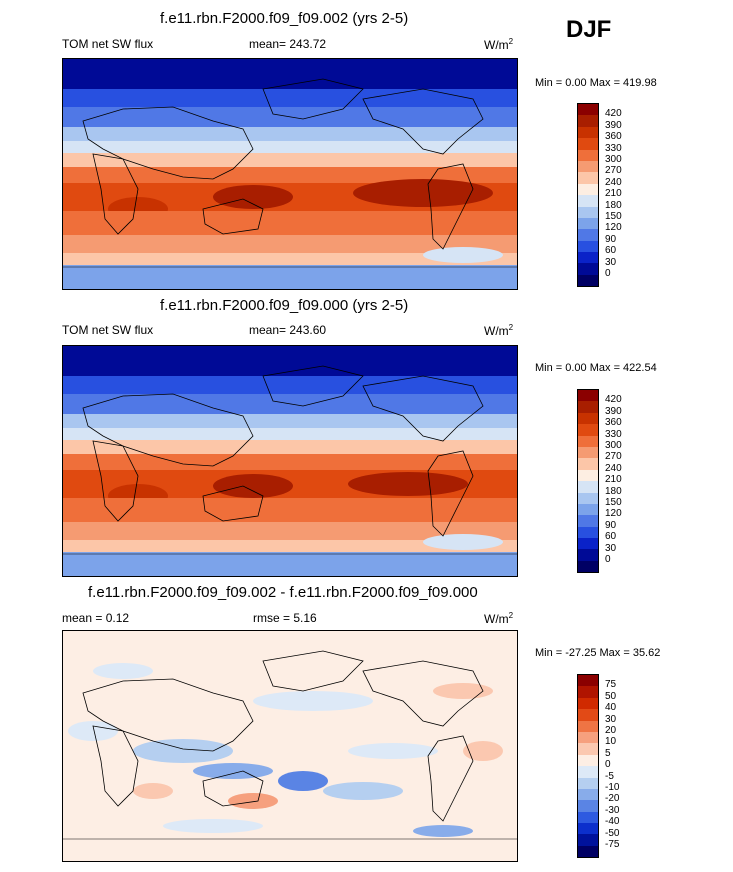 The width and height of the screenshot is (733, 872). What do you see at coordinates (589, 29) in the screenshot?
I see `season-label: DJF` at bounding box center [589, 29].